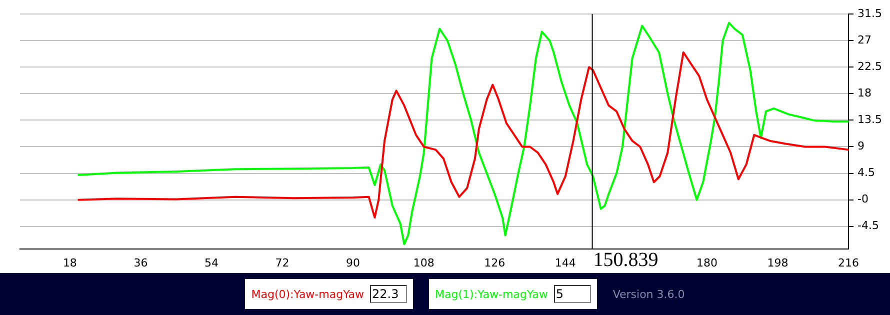 The width and height of the screenshot is (890, 315). Describe the element at coordinates (491, 294) in the screenshot. I see `text: Mag(1):Yaw-magYaw` at that location.